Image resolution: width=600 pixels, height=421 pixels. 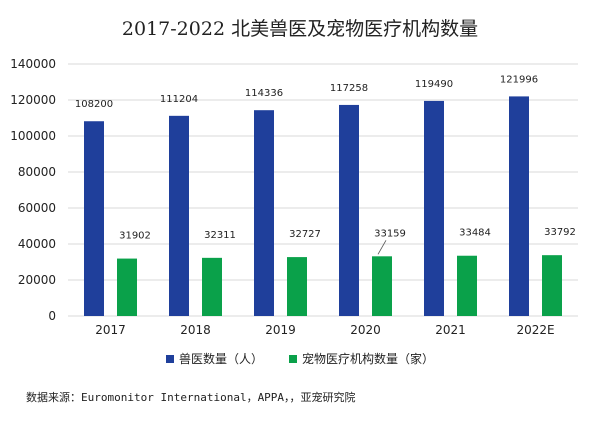 What do you see at coordinates (324, 330) in the screenshot?
I see `x-axis-ticks: 2017 2018 2019 2020 2021 2022E` at bounding box center [324, 330].